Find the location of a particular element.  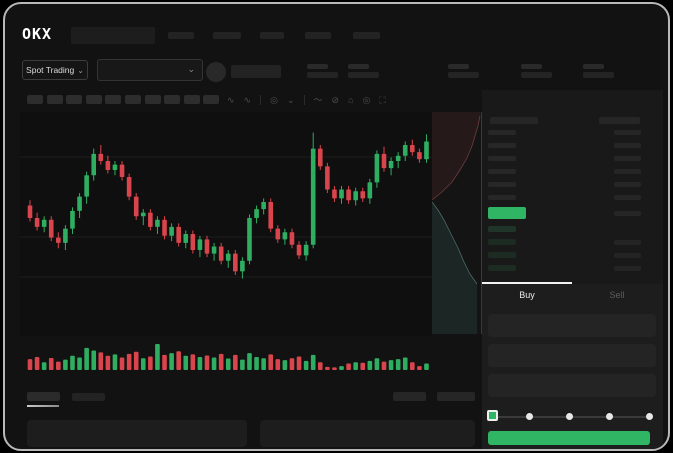

buy-submit-button is located at coordinates (569, 438).